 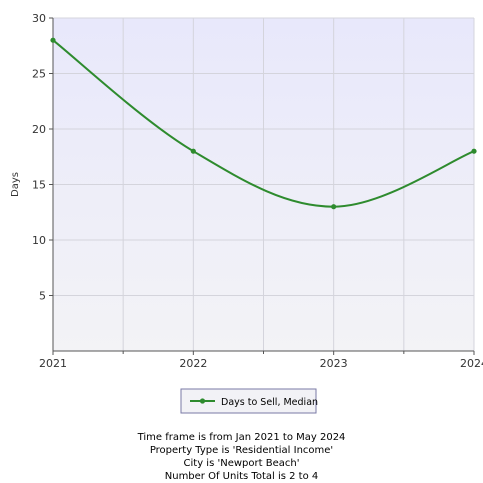 I want to click on y-tick-label: 10, so click(x=39, y=240).